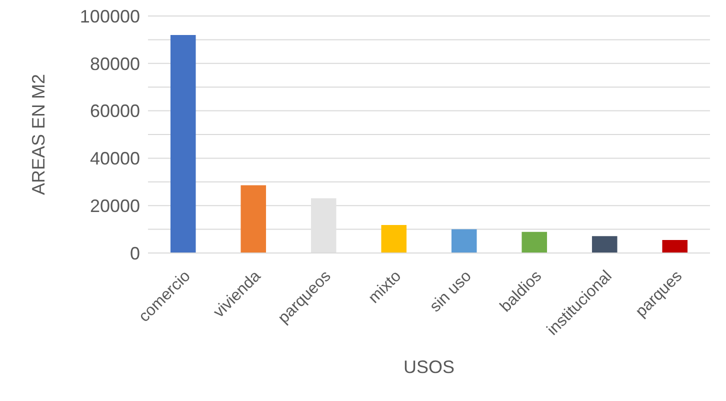 This screenshot has width=726, height=401. I want to click on y-tick-label: 40000, so click(115, 158).